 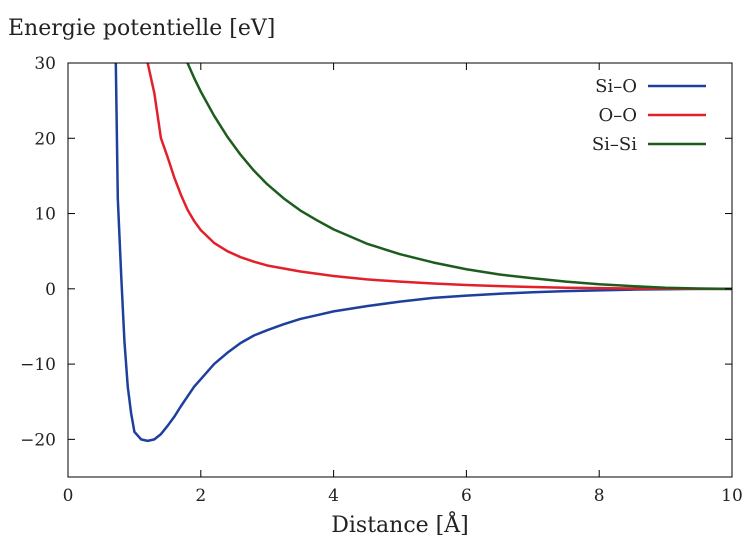 What do you see at coordinates (466, 496) in the screenshot?
I see `x-tick-label: 6` at bounding box center [466, 496].